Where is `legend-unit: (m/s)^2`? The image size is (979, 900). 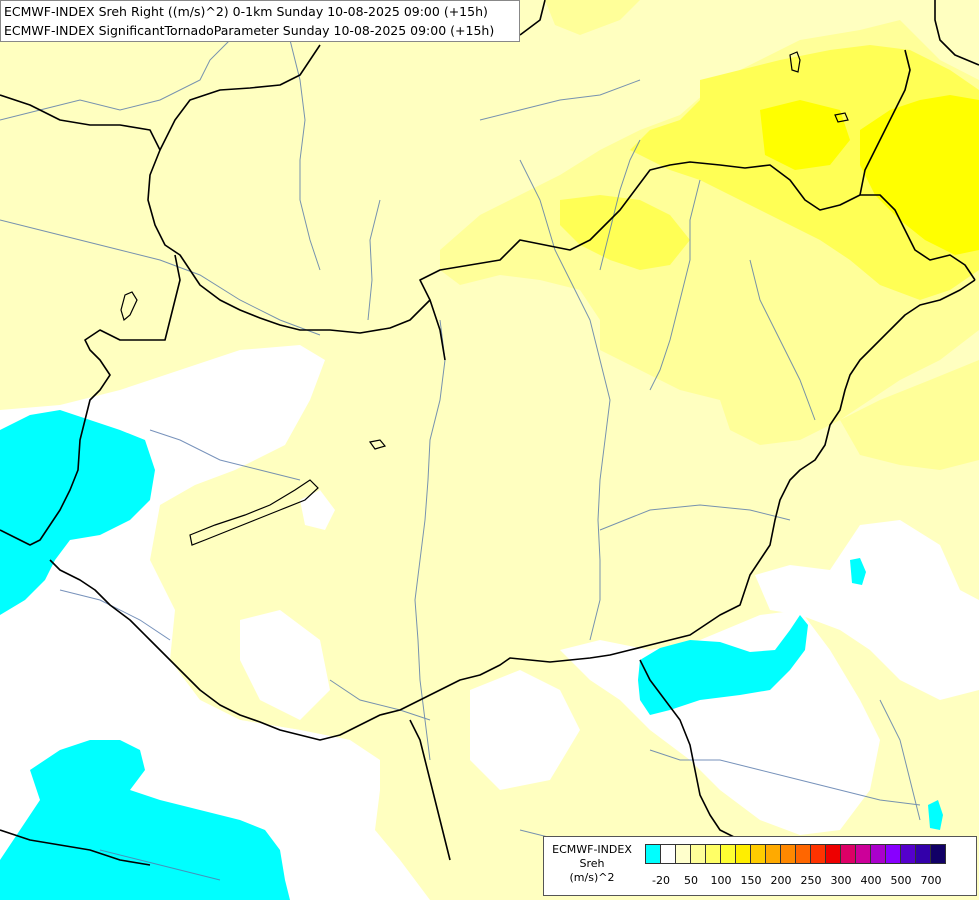
legend-unit: (m/s)^2 is located at coordinates (592, 877).